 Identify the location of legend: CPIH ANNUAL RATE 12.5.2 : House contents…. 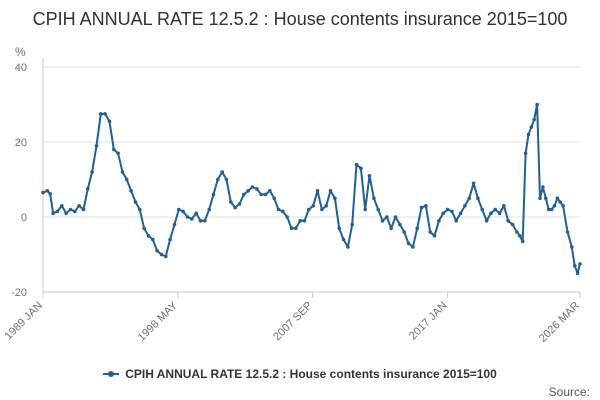
(300, 374).